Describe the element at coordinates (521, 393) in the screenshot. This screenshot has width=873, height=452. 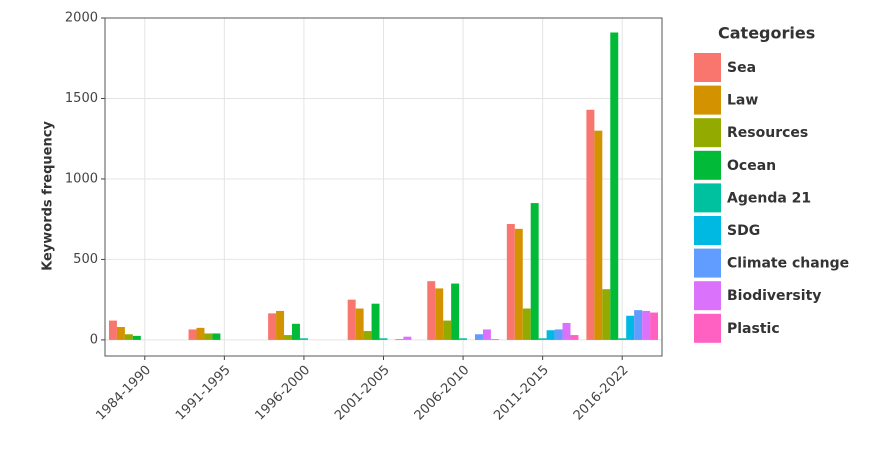
I see `x-tick-label: 2011-2015` at that location.